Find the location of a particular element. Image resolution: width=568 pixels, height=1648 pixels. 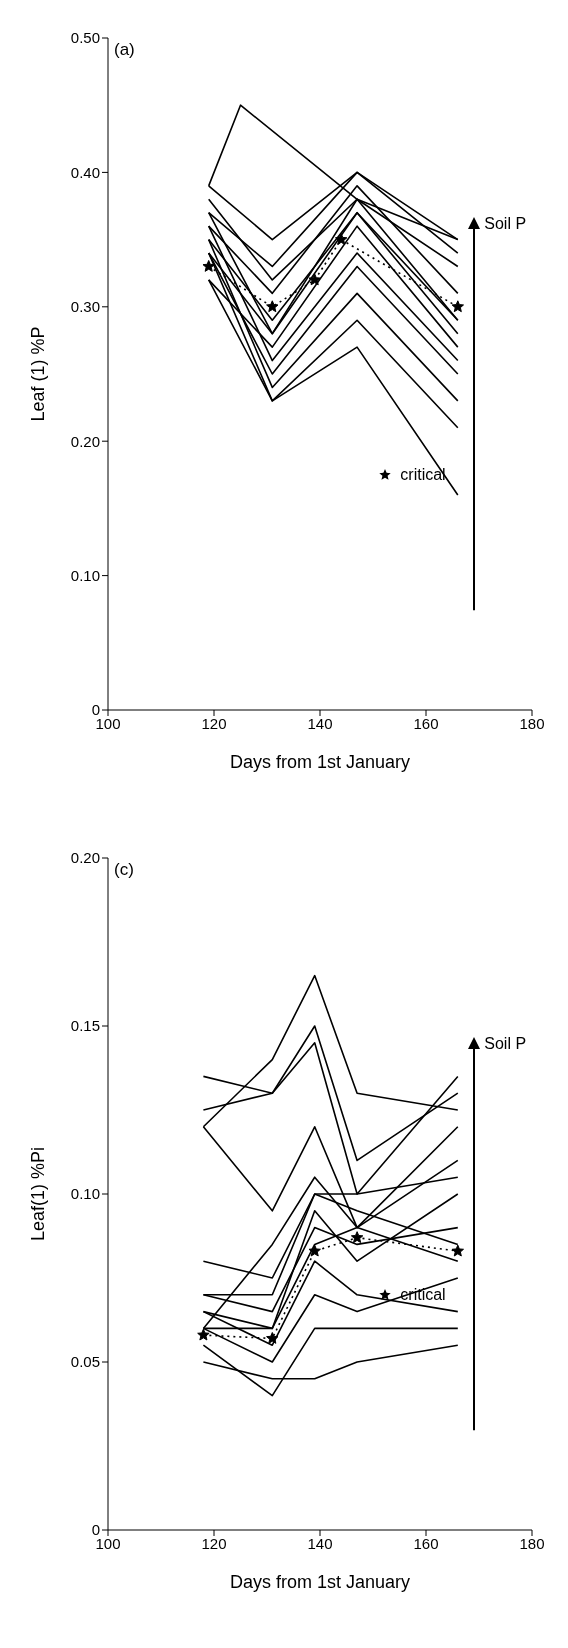

annotation: (a) is located at coordinates (124, 50).